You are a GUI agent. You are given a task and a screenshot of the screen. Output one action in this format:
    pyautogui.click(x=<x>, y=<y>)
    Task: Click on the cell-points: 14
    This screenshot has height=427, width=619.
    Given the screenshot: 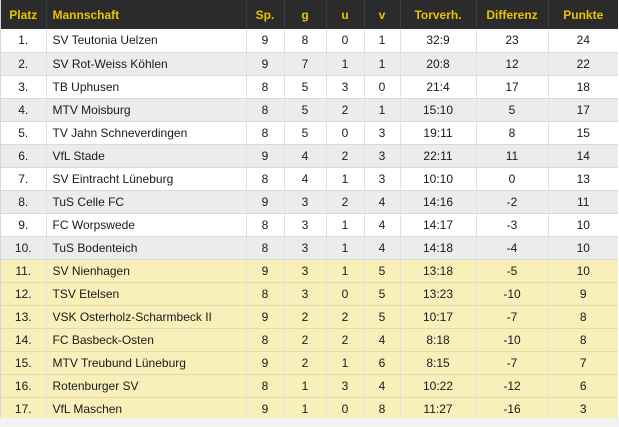 What is the action you would take?
    pyautogui.click(x=583, y=156)
    